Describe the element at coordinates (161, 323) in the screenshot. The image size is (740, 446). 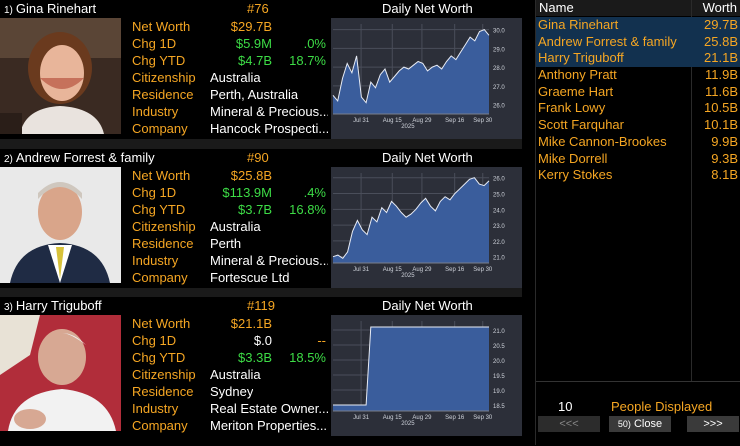
I see `net-worth-label: Net Worth` at that location.